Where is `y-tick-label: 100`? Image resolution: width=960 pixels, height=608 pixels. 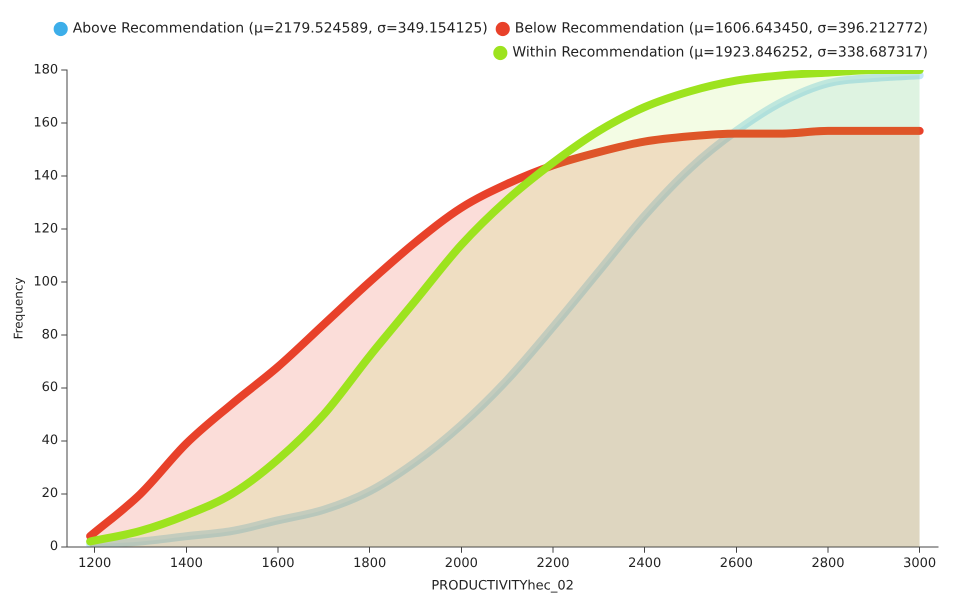
y-tick-label: 100 is located at coordinates (45, 282).